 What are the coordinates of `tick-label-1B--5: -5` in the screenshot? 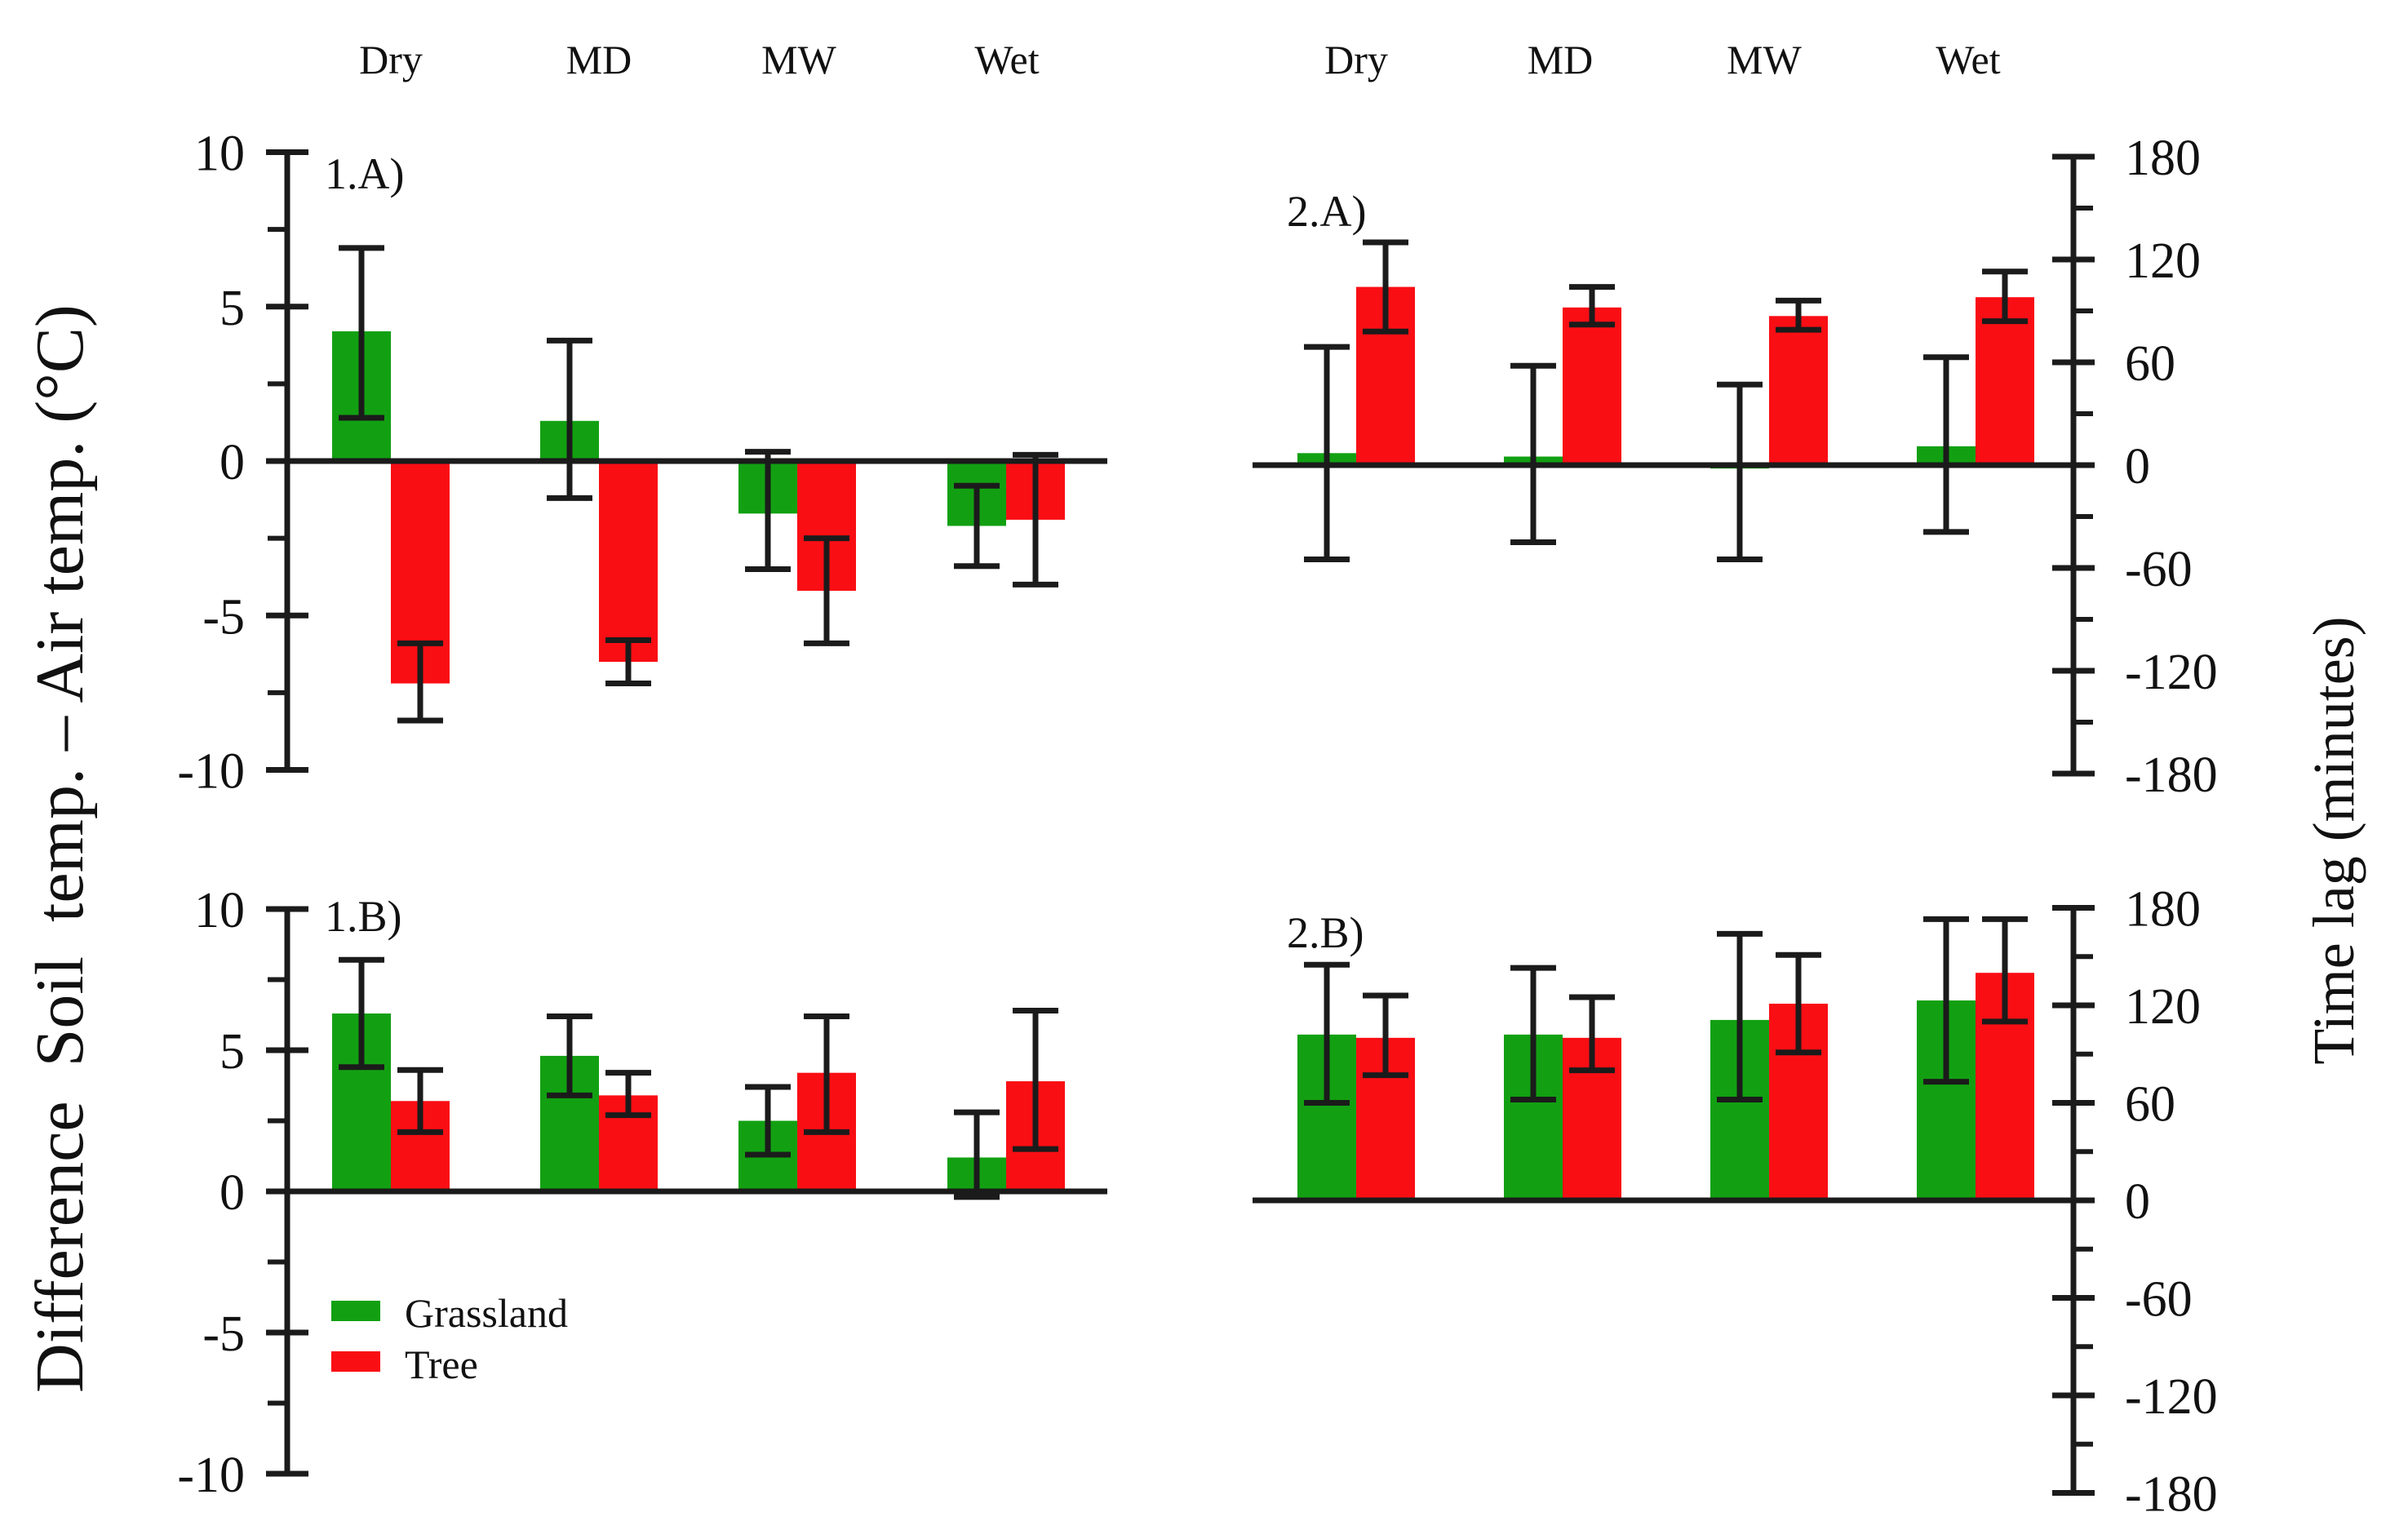 It's located at (223, 1334).